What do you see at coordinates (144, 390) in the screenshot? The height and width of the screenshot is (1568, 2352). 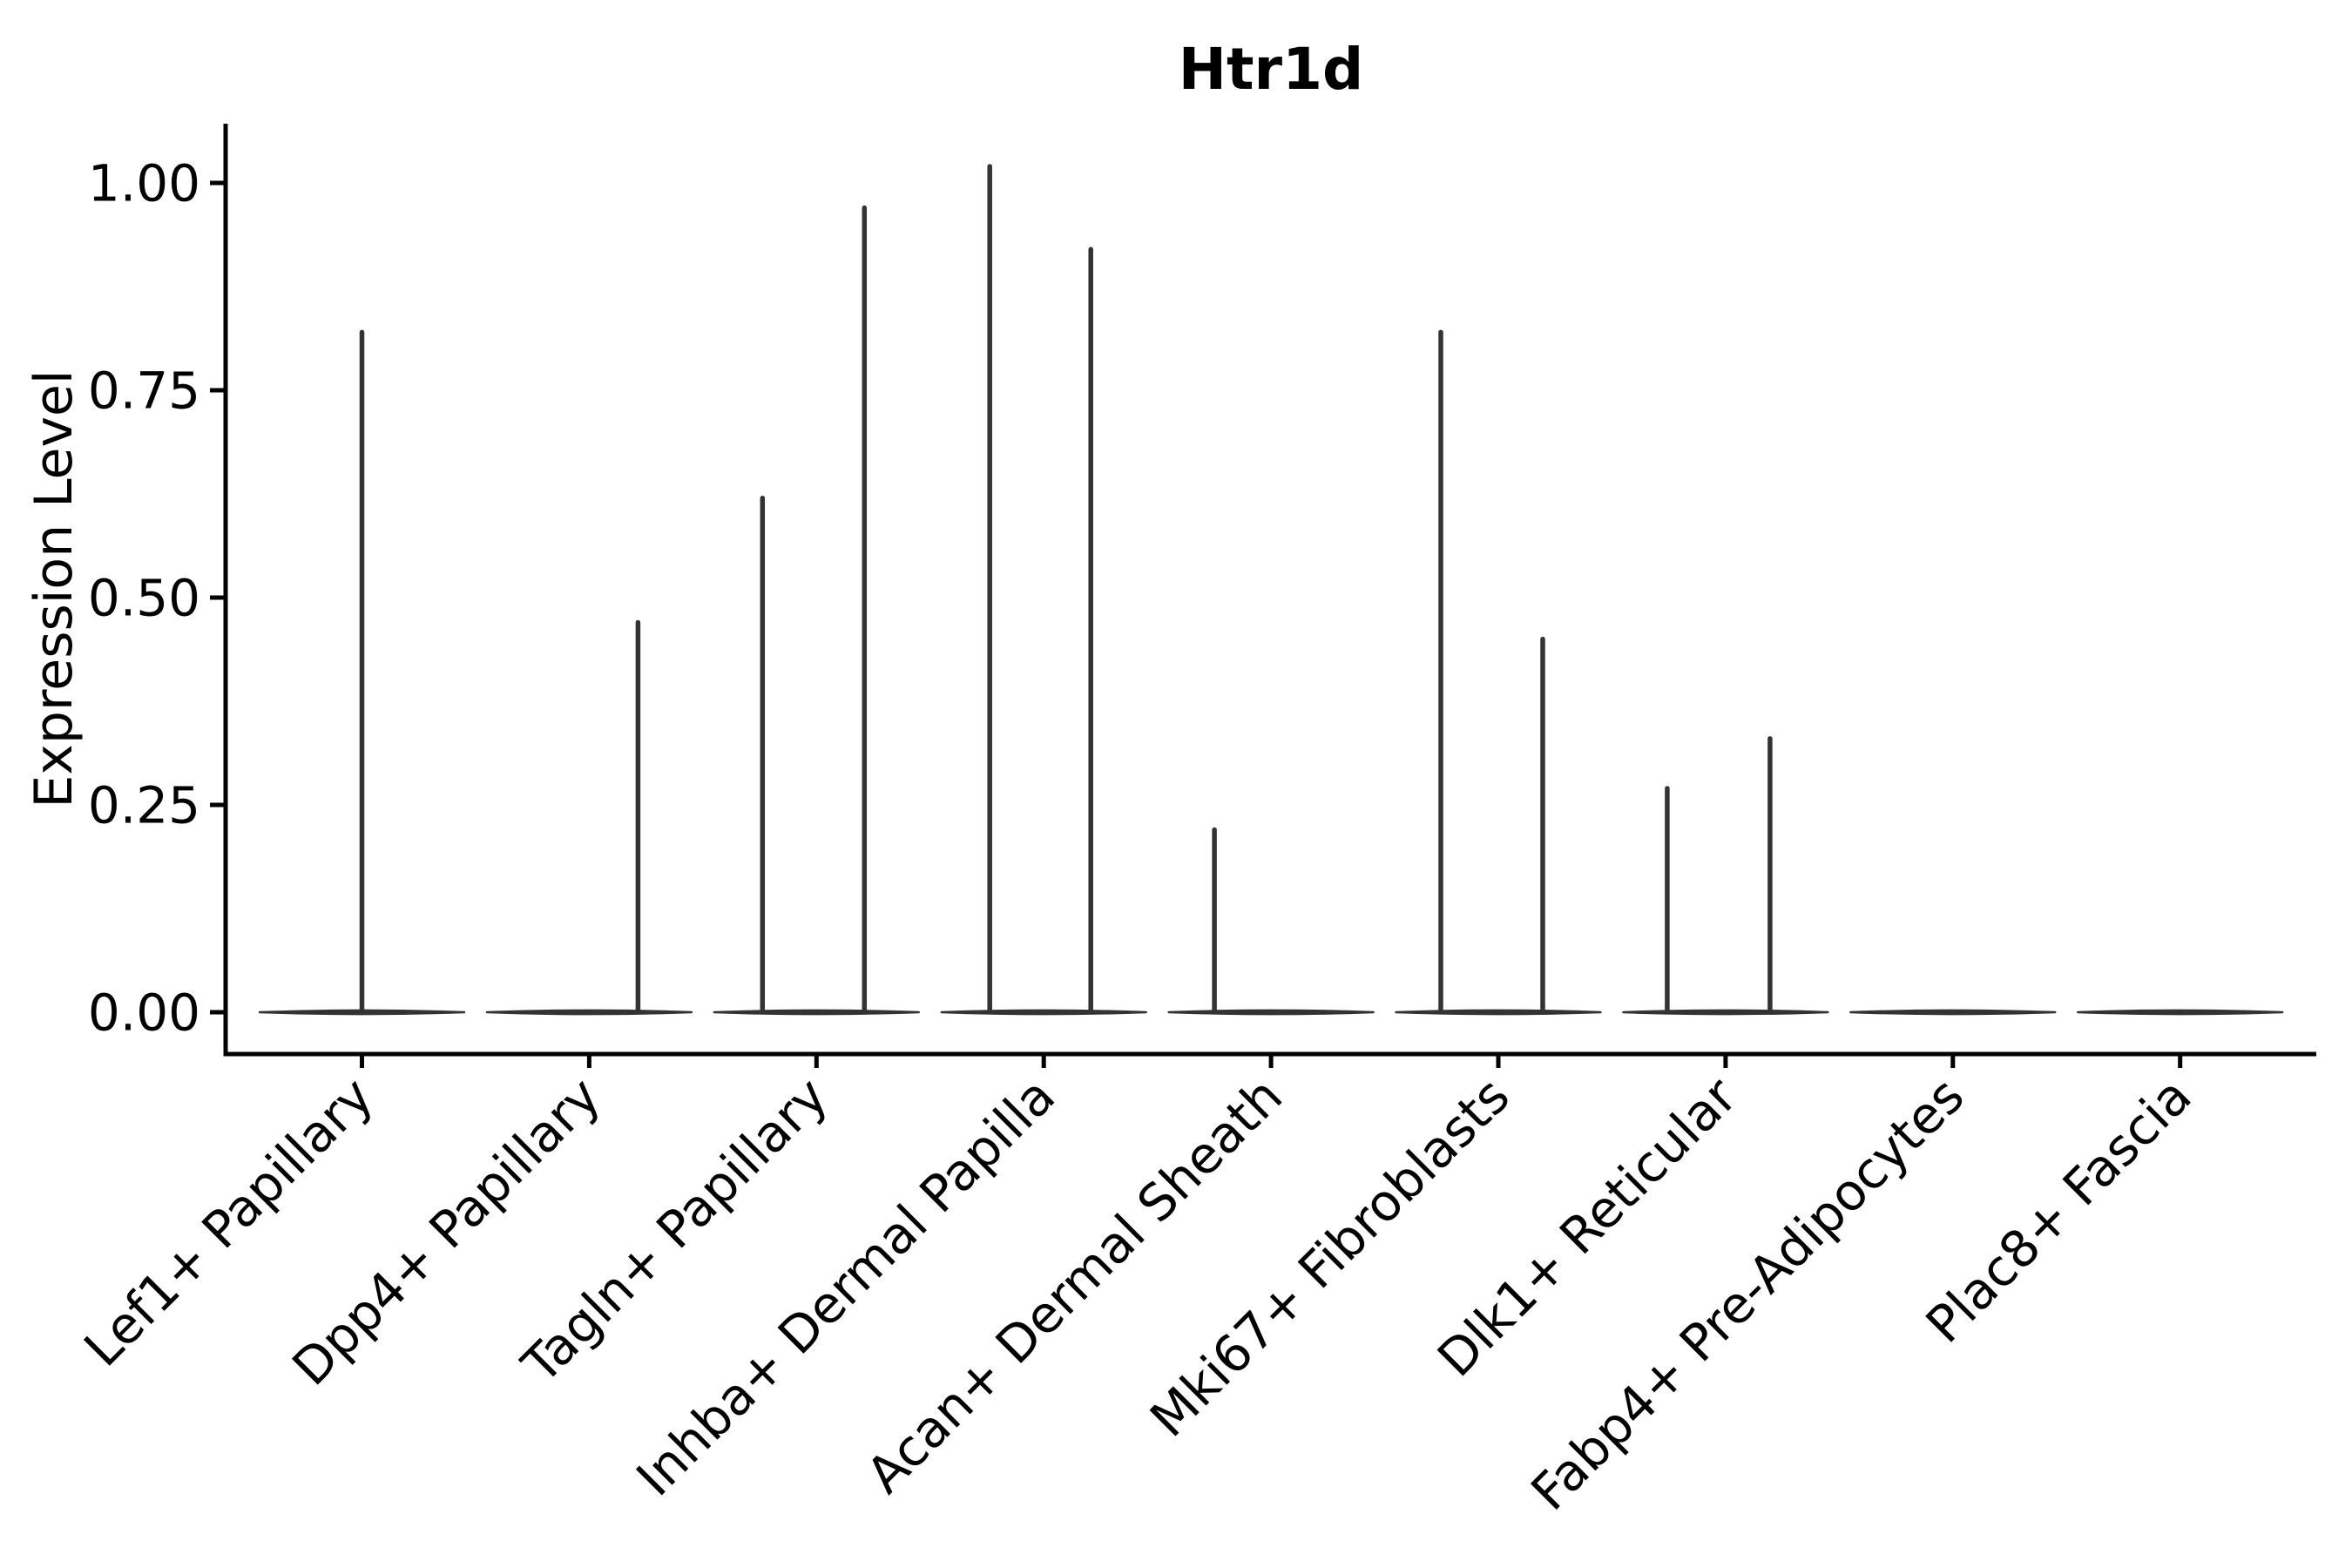 I see `y-tick-label: 0.75` at bounding box center [144, 390].